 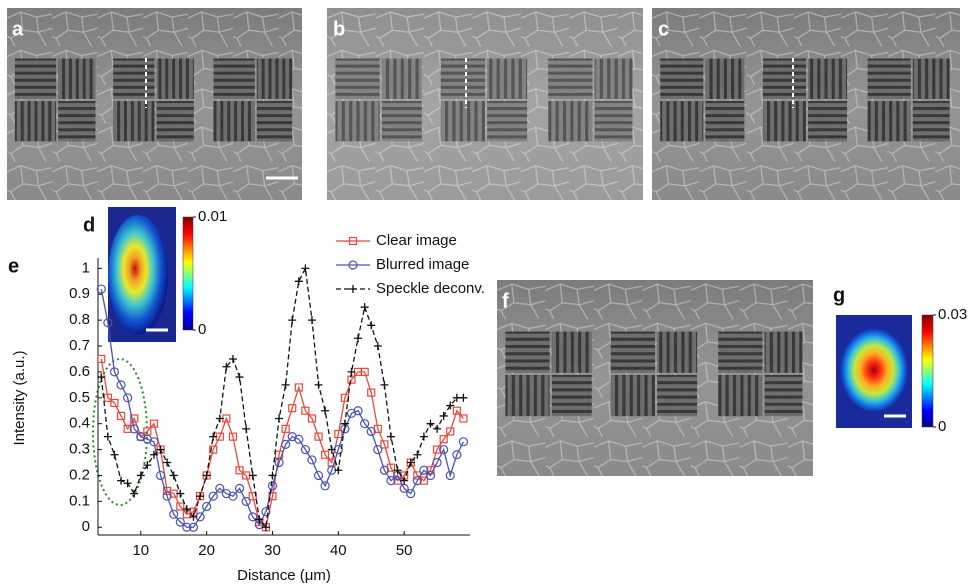 I want to click on panel-label: a, so click(x=18, y=29).